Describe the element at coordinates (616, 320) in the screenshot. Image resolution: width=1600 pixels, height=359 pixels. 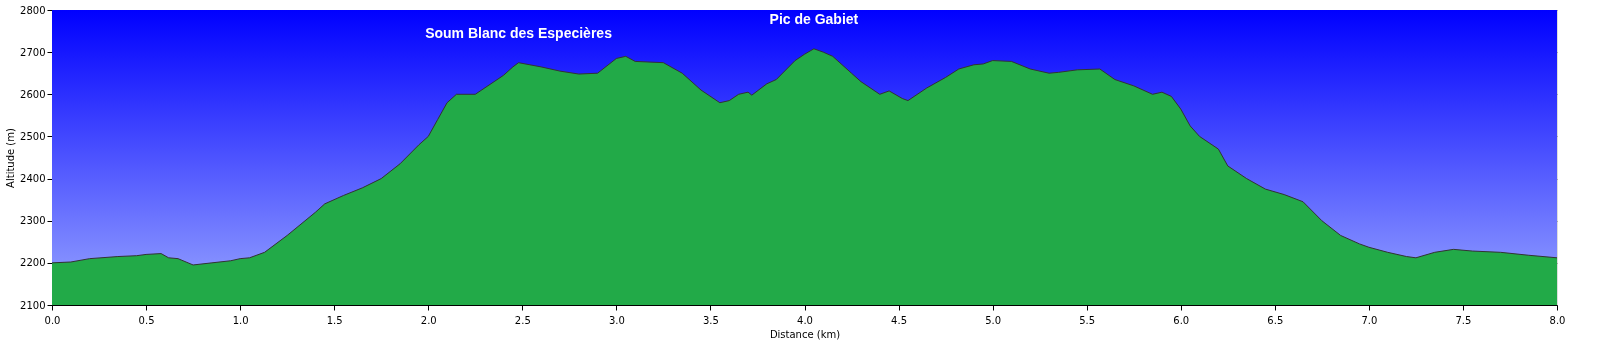
I see `x-tick-label: 3.0` at that location.